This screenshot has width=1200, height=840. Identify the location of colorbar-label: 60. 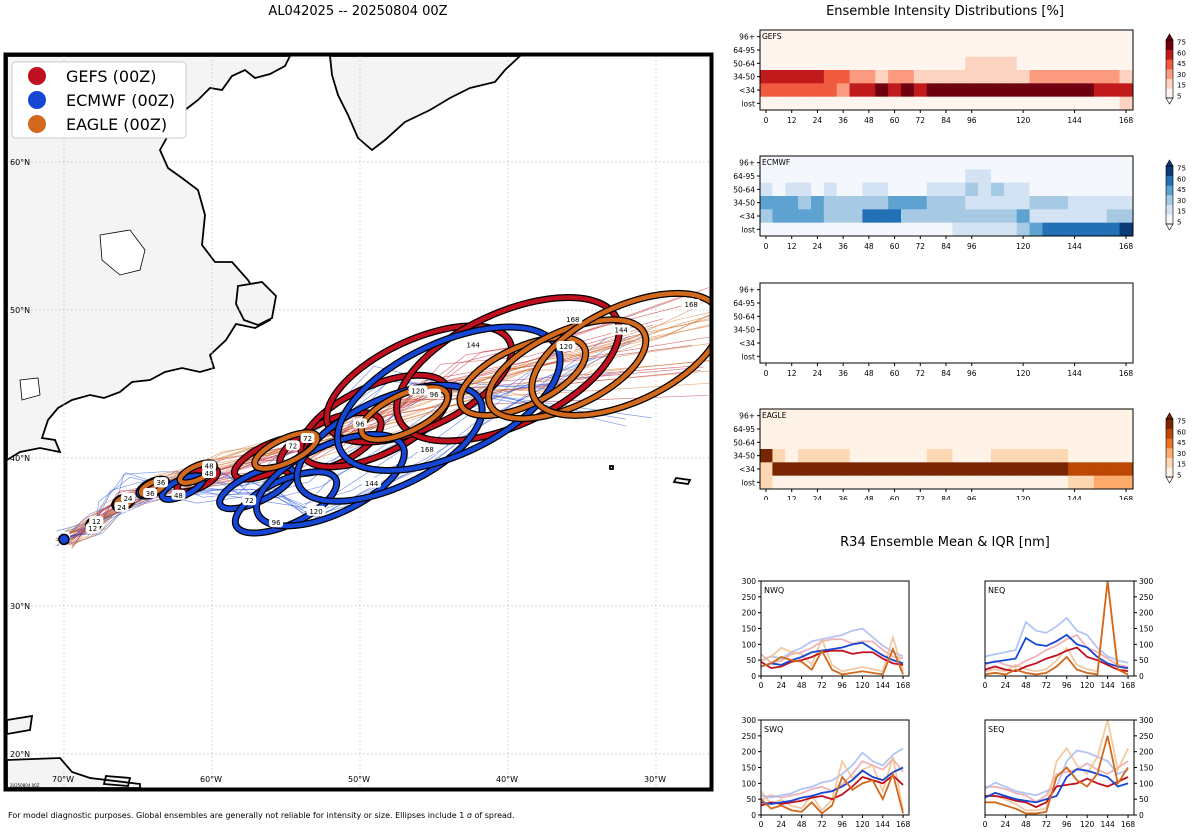
(1181, 179).